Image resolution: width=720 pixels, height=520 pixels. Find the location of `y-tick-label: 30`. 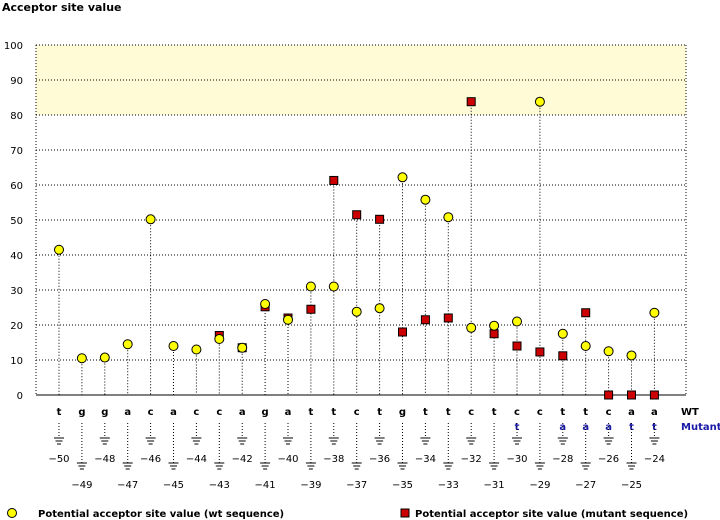

y-tick-label: 30 is located at coordinates (16, 291).